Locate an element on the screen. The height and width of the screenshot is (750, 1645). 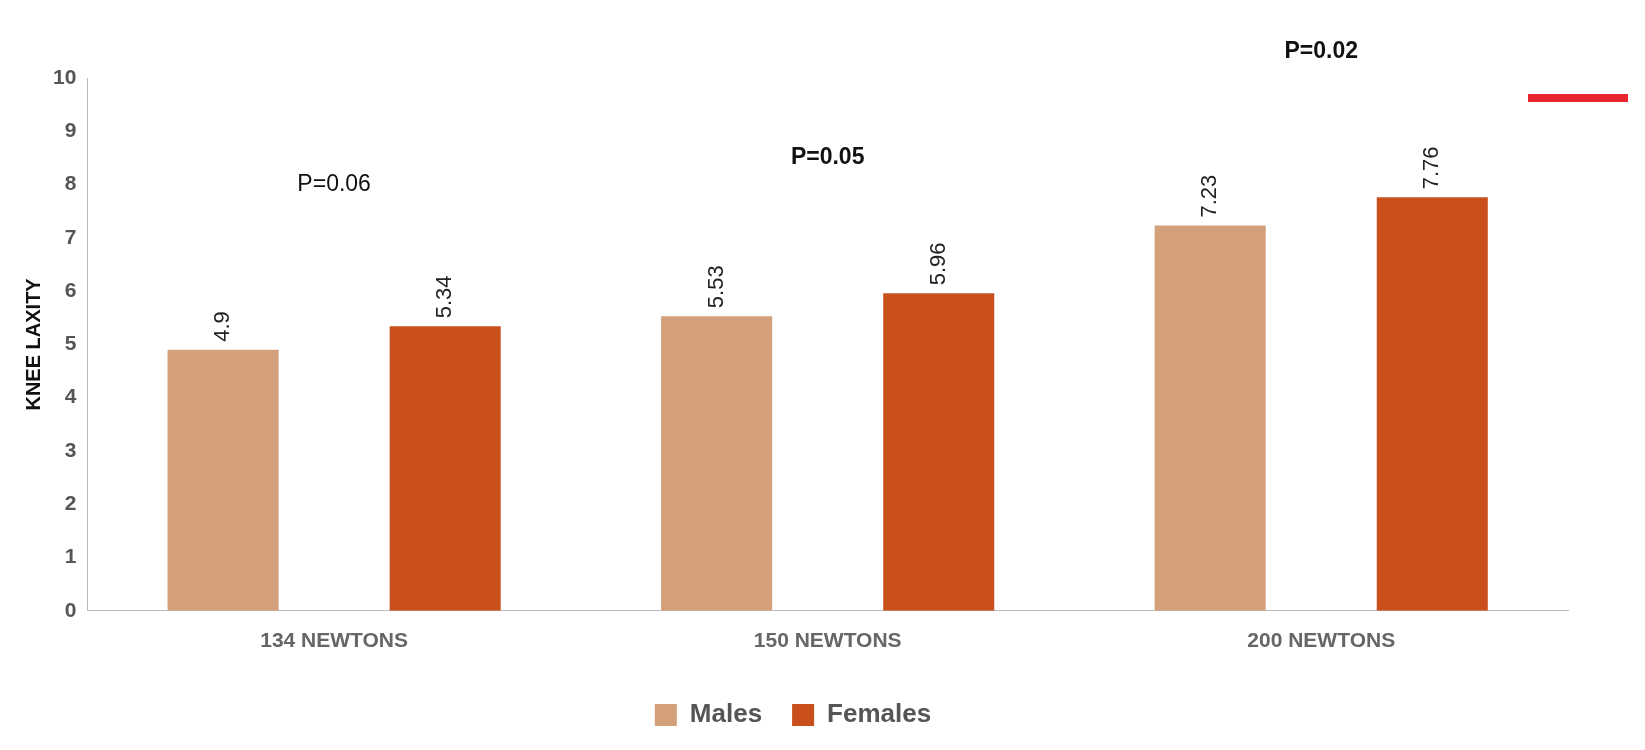
y-tick-label: 1 is located at coordinates (70, 556).